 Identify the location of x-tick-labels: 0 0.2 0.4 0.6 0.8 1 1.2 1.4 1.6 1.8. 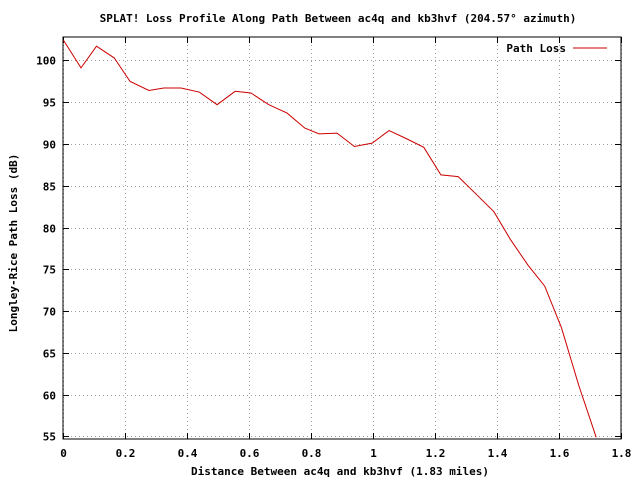
(345, 453).